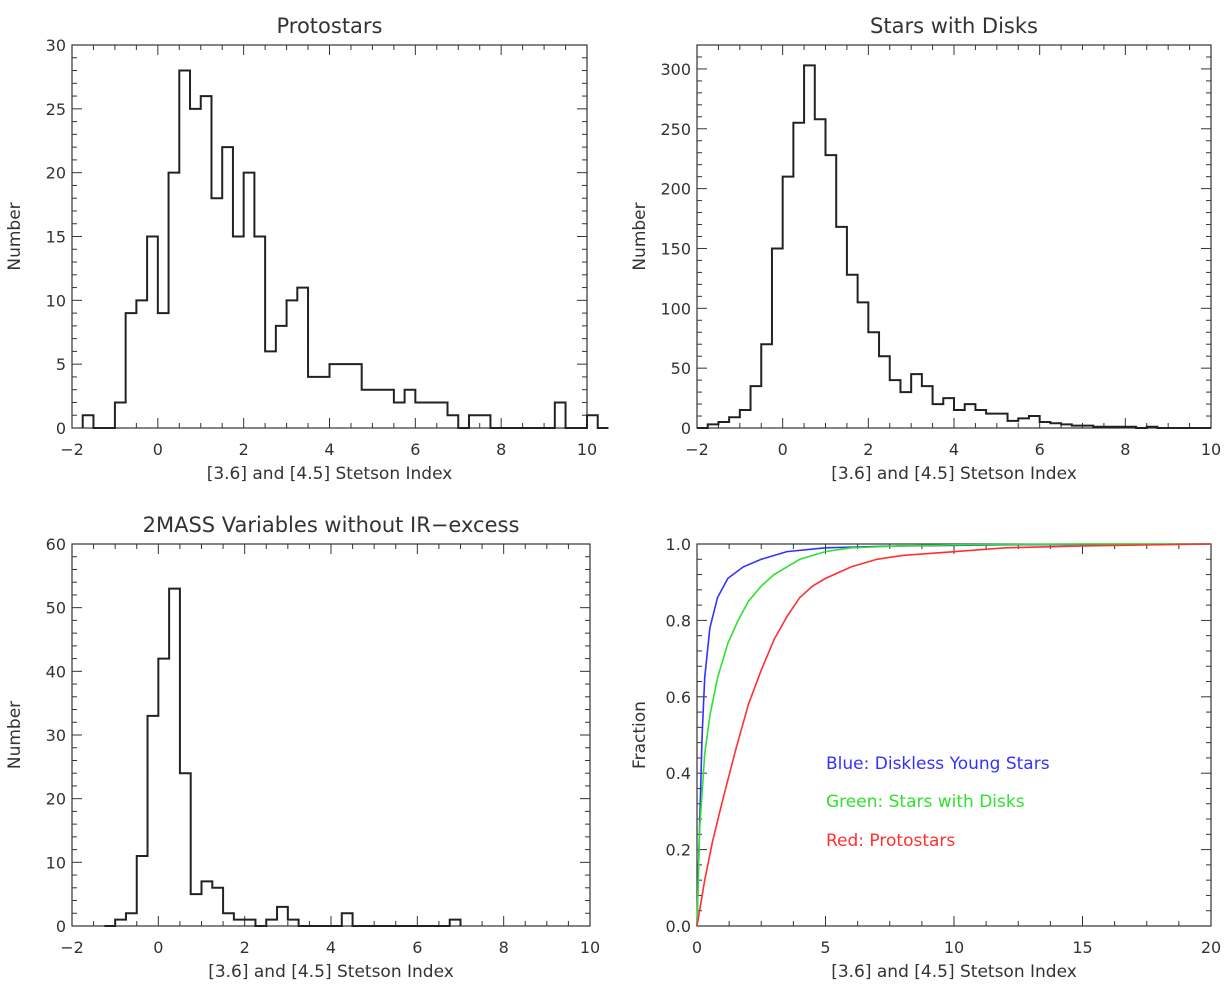  I want to click on y-tick-label: 200, so click(675, 189).